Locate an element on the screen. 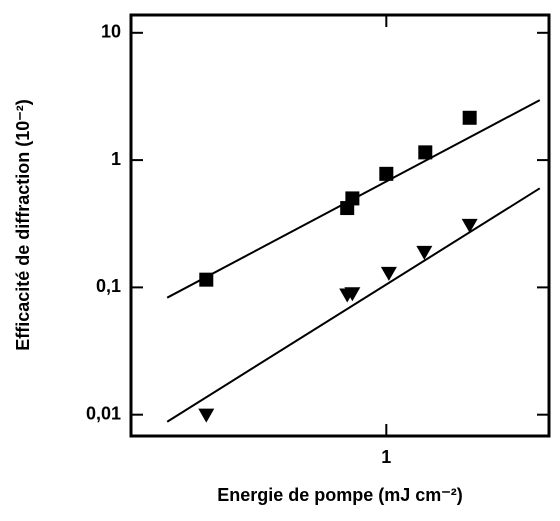 The height and width of the screenshot is (521, 560). x-tick-label: 1 is located at coordinates (386, 457).